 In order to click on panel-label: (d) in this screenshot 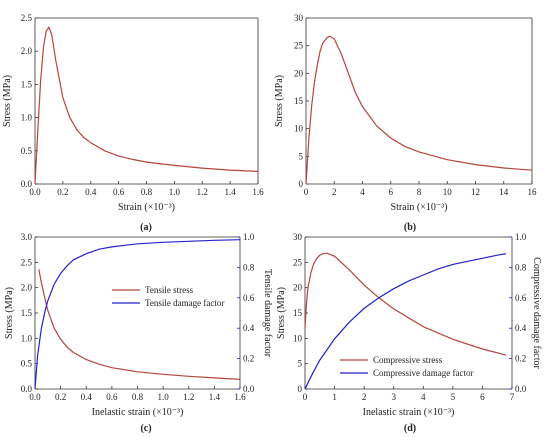, I will do `click(410, 428)`.